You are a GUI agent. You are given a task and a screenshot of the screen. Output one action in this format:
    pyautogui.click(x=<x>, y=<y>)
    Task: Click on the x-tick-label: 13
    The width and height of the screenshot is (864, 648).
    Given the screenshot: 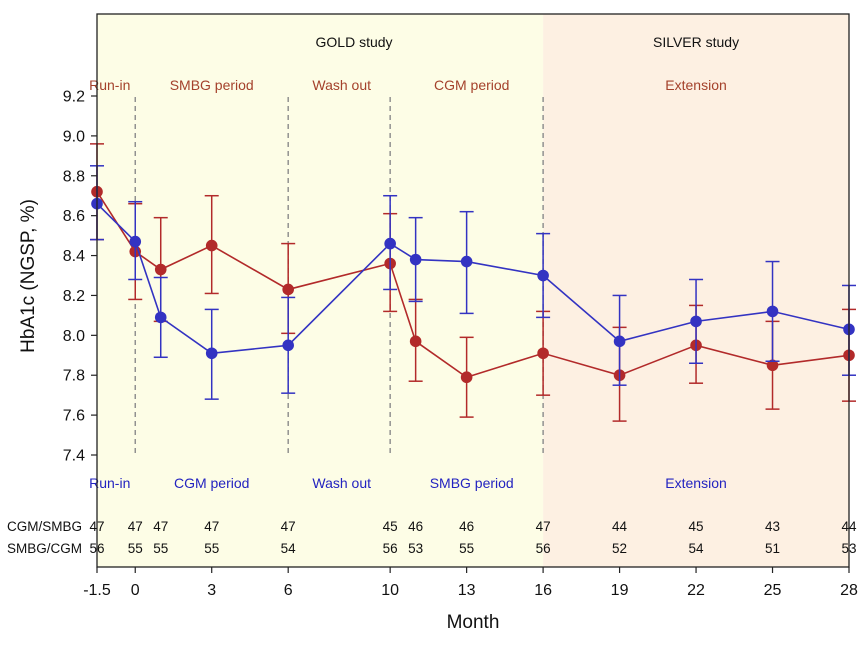 What is the action you would take?
    pyautogui.click(x=467, y=590)
    